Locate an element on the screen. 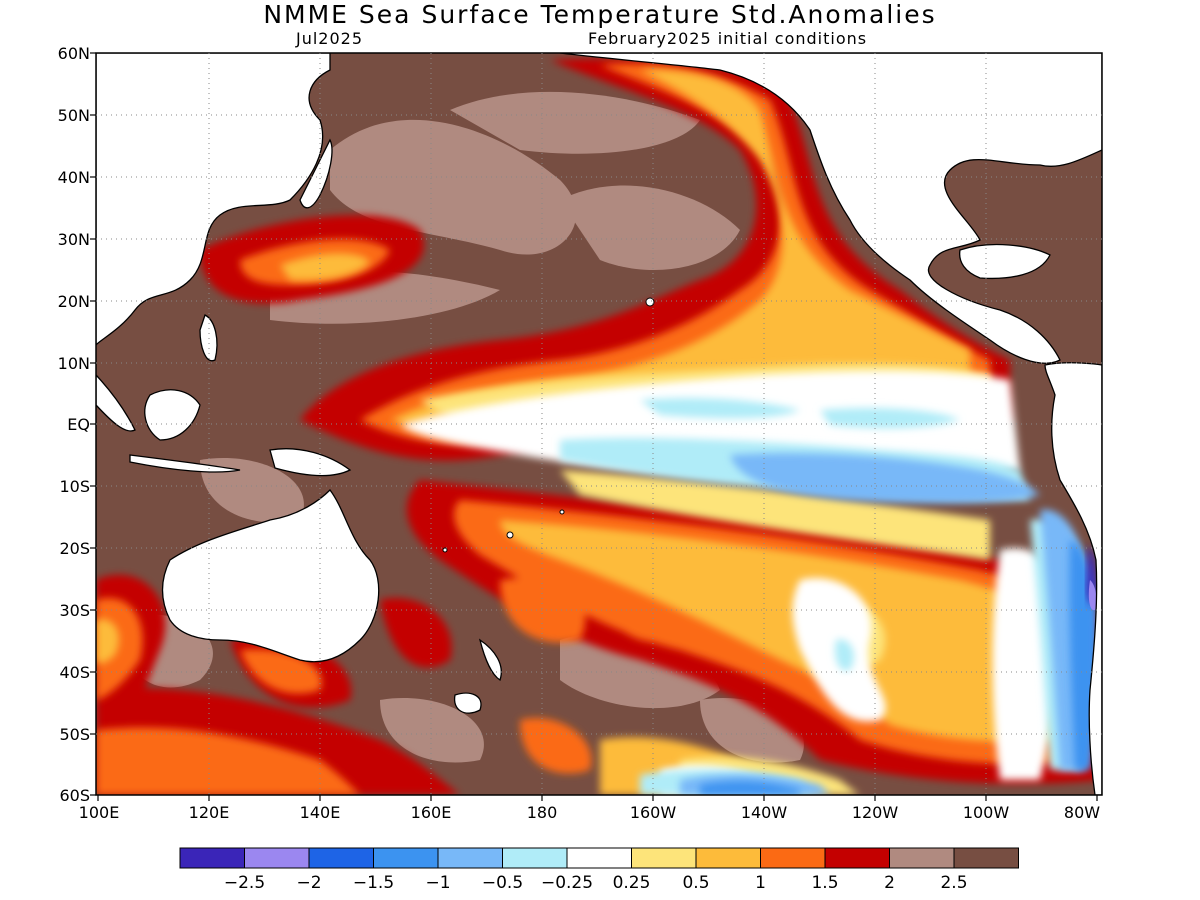 This screenshot has height=900, width=1200. lat-label-20n: 20N is located at coordinates (73, 301).